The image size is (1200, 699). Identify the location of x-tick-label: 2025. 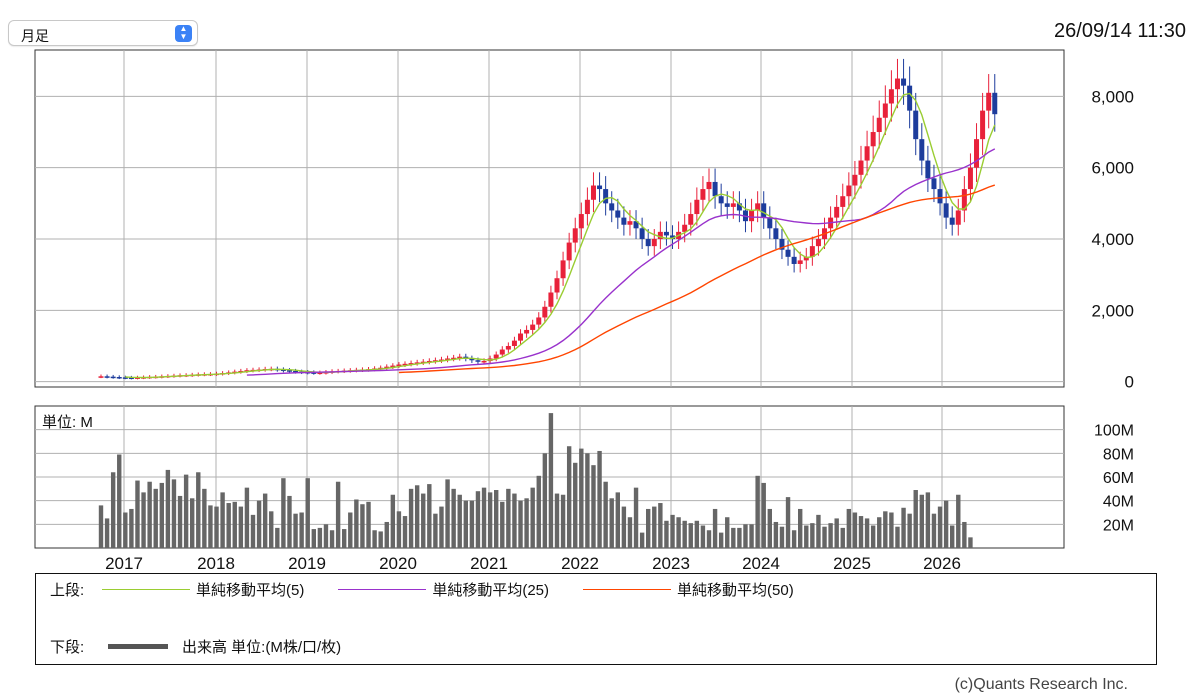
(852, 563).